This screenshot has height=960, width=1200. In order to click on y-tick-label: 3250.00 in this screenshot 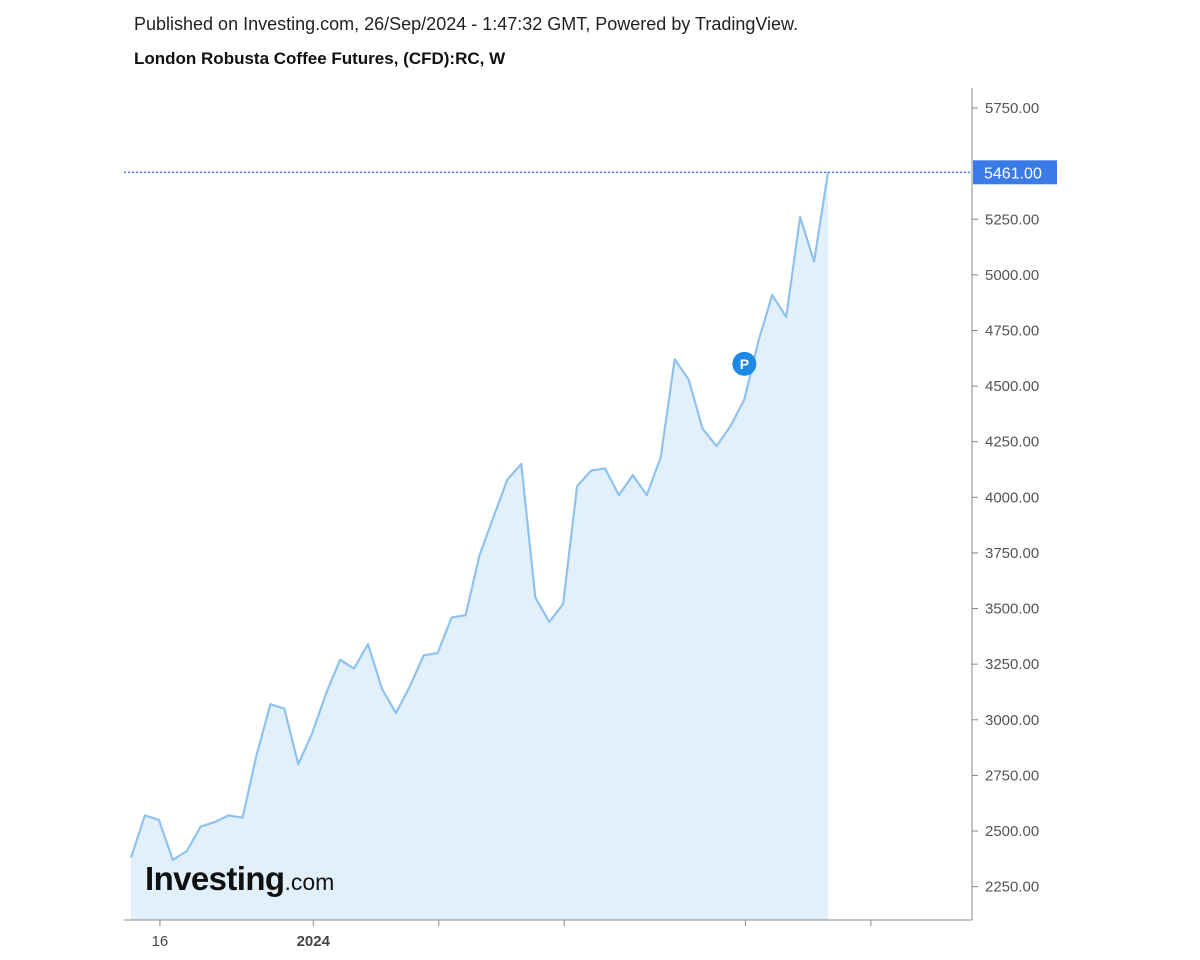, I will do `click(1012, 664)`.